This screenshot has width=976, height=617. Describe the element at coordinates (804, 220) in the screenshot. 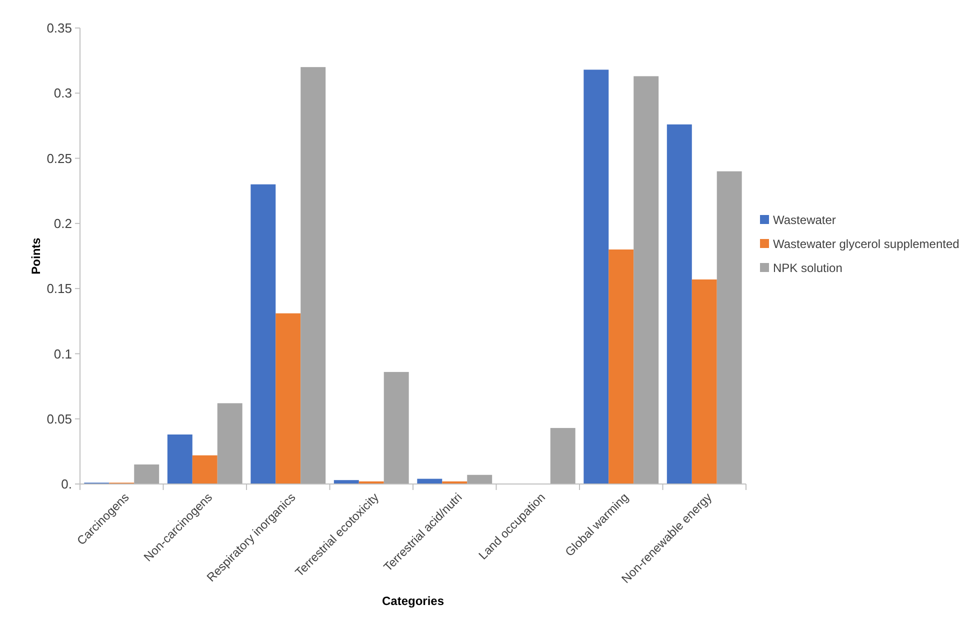

I see `legend-label: Wastewater` at that location.